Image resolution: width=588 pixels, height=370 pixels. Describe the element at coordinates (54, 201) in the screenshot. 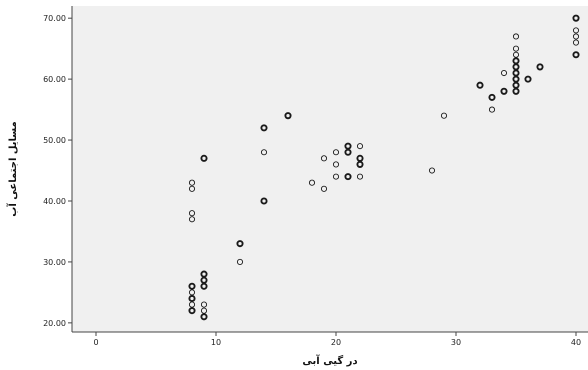

I see `y-tick-label: 40.00` at that location.